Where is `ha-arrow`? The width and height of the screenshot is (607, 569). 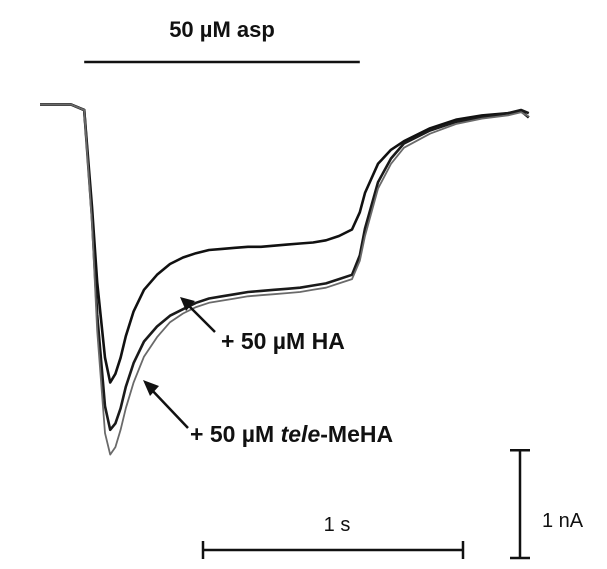
ha-arrow is located at coordinates (198, 315).